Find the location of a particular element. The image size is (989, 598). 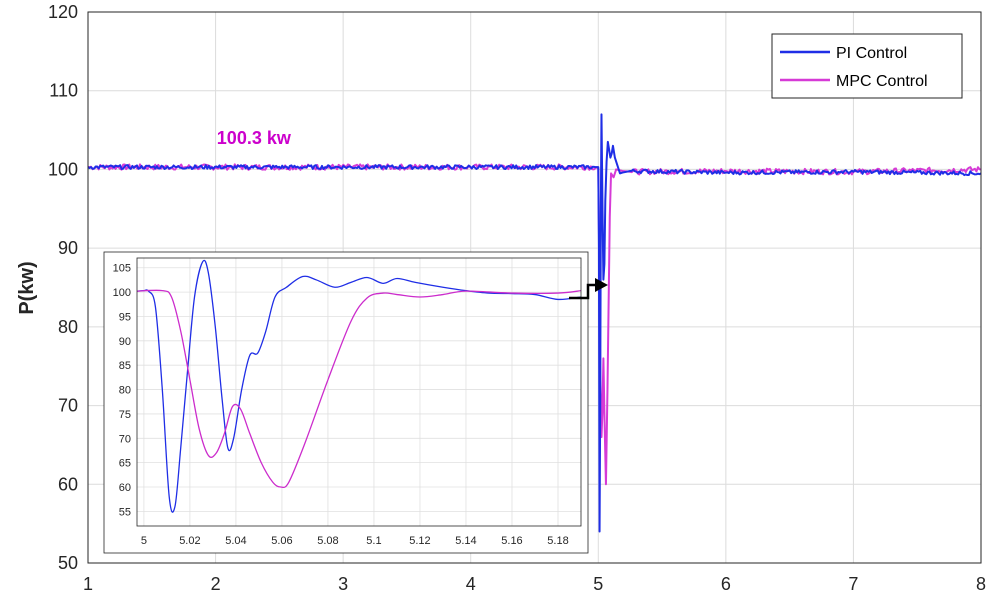

main-y-tick-label: 50 is located at coordinates (68, 563).